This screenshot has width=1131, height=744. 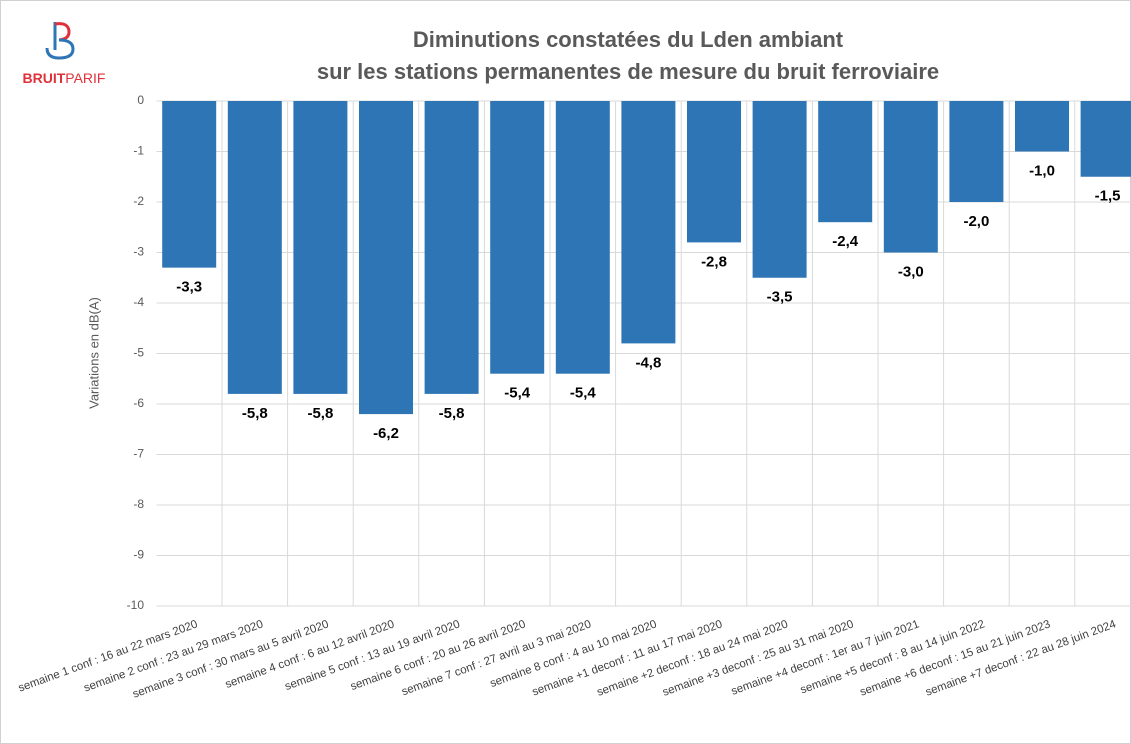 I want to click on value-label: -1,0, so click(x=1042, y=170).